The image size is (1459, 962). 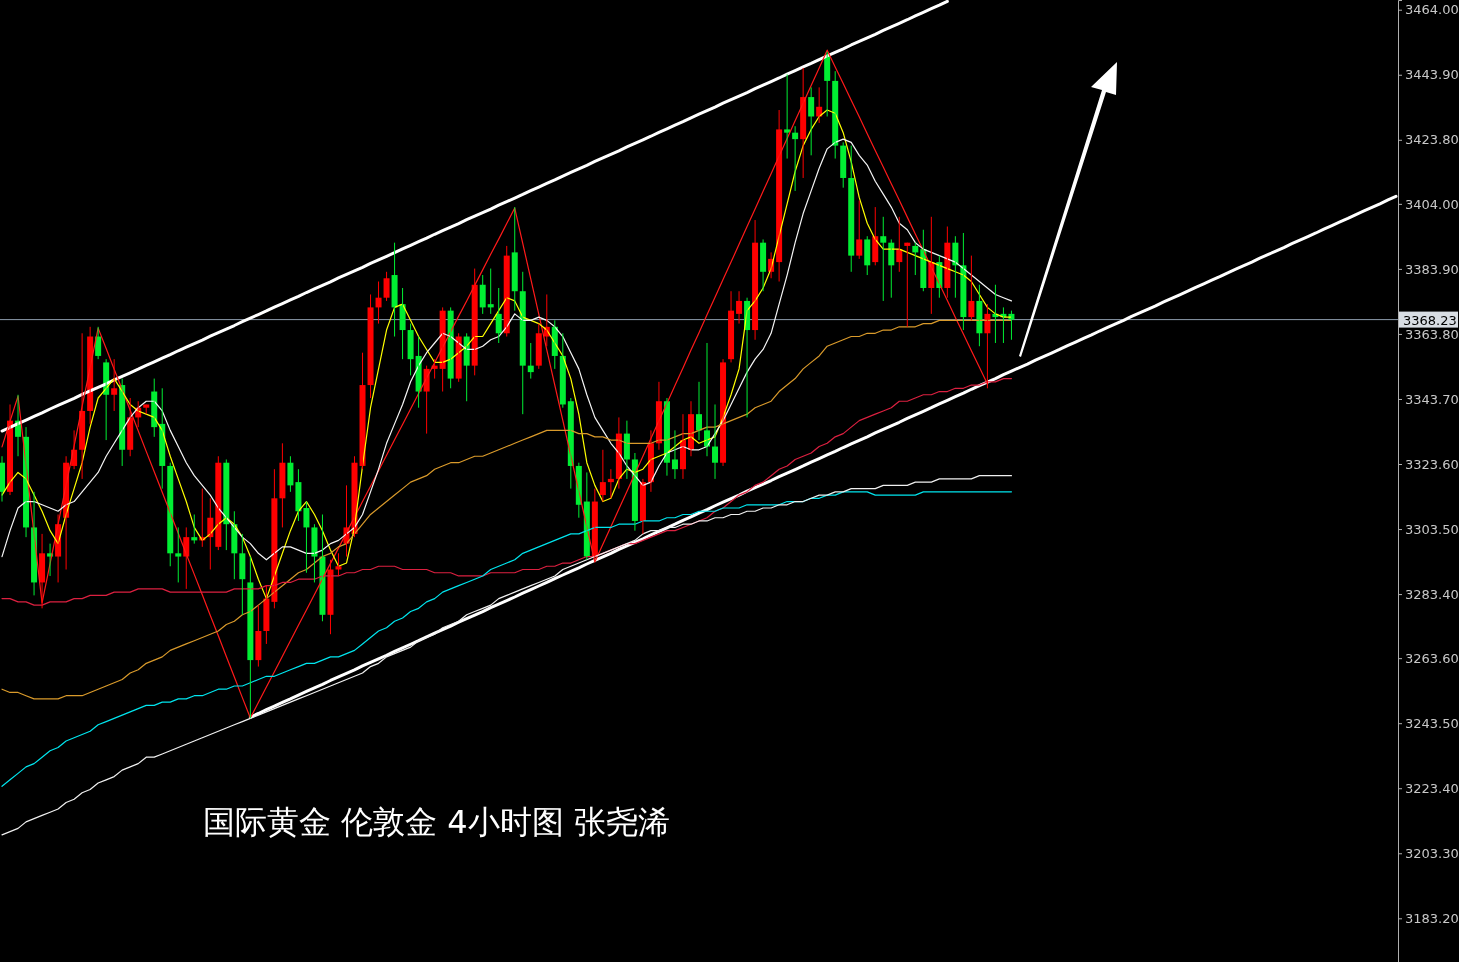 What do you see at coordinates (1432, 529) in the screenshot?
I see `y-tick-label: 3303.50` at bounding box center [1432, 529].